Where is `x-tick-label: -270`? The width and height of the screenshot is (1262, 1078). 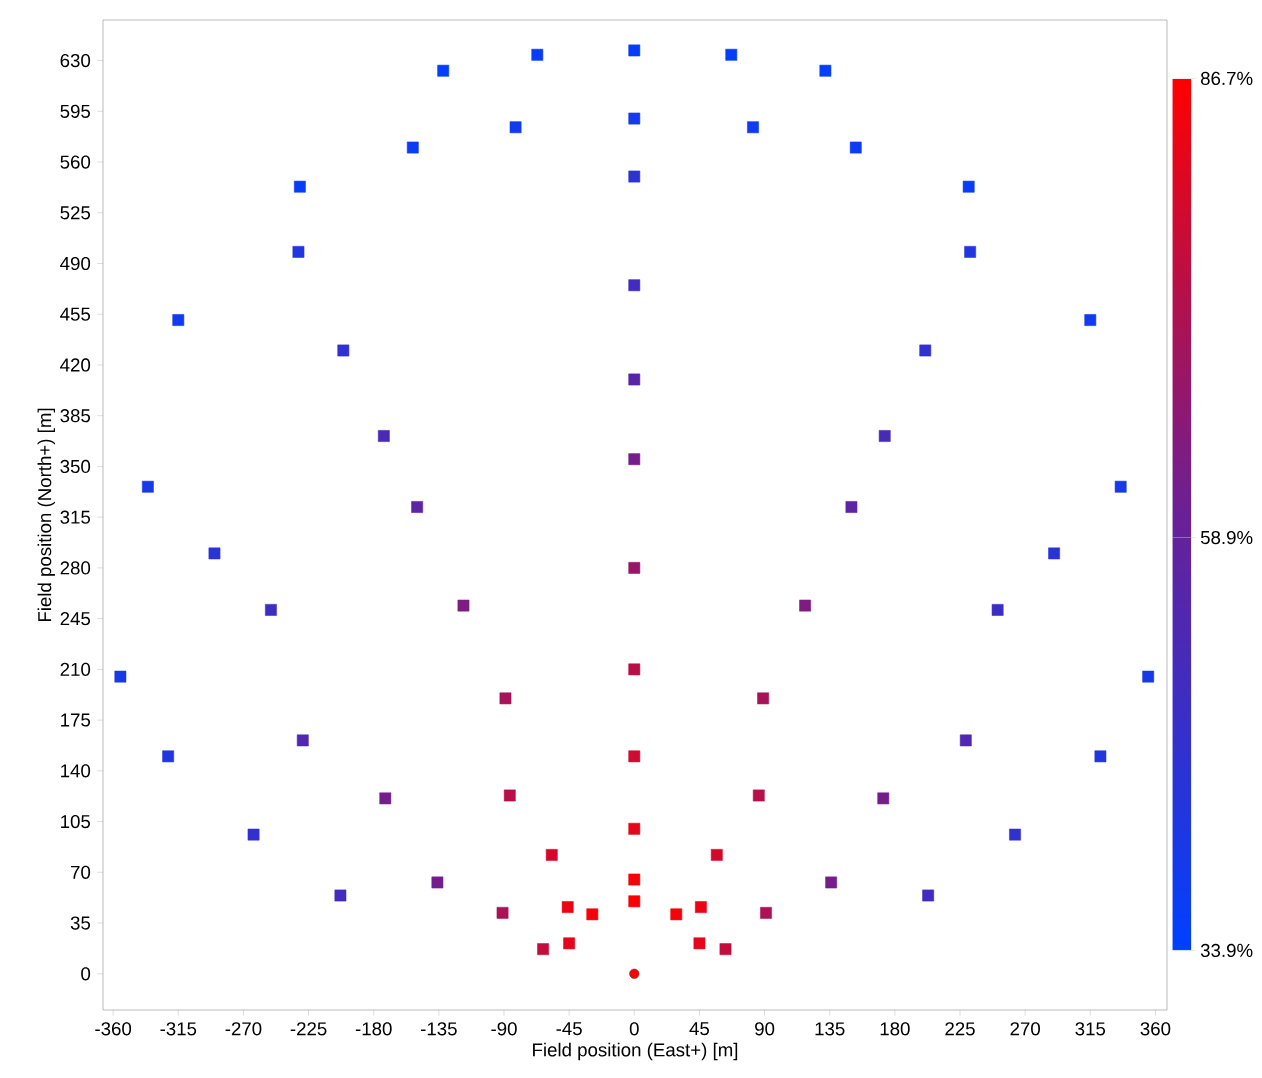
x-tick-label: -270 is located at coordinates (243, 1029).